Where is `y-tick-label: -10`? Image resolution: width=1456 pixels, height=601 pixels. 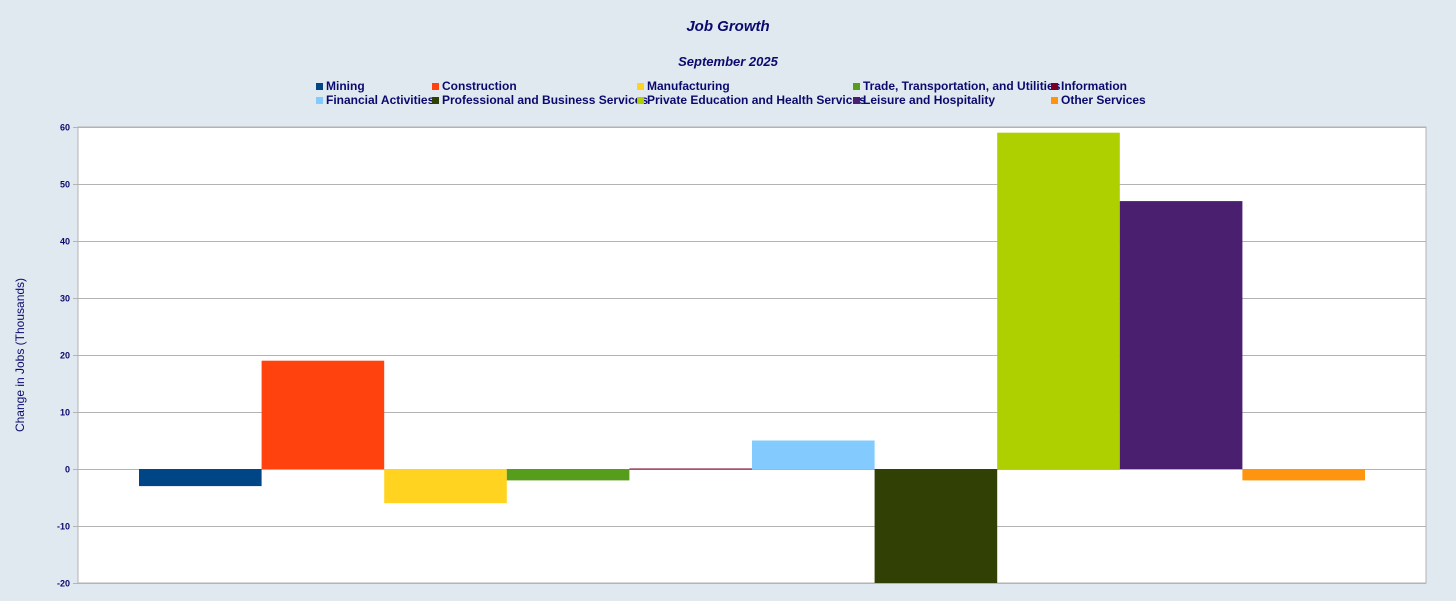 y-tick-label: -10 is located at coordinates (63, 527).